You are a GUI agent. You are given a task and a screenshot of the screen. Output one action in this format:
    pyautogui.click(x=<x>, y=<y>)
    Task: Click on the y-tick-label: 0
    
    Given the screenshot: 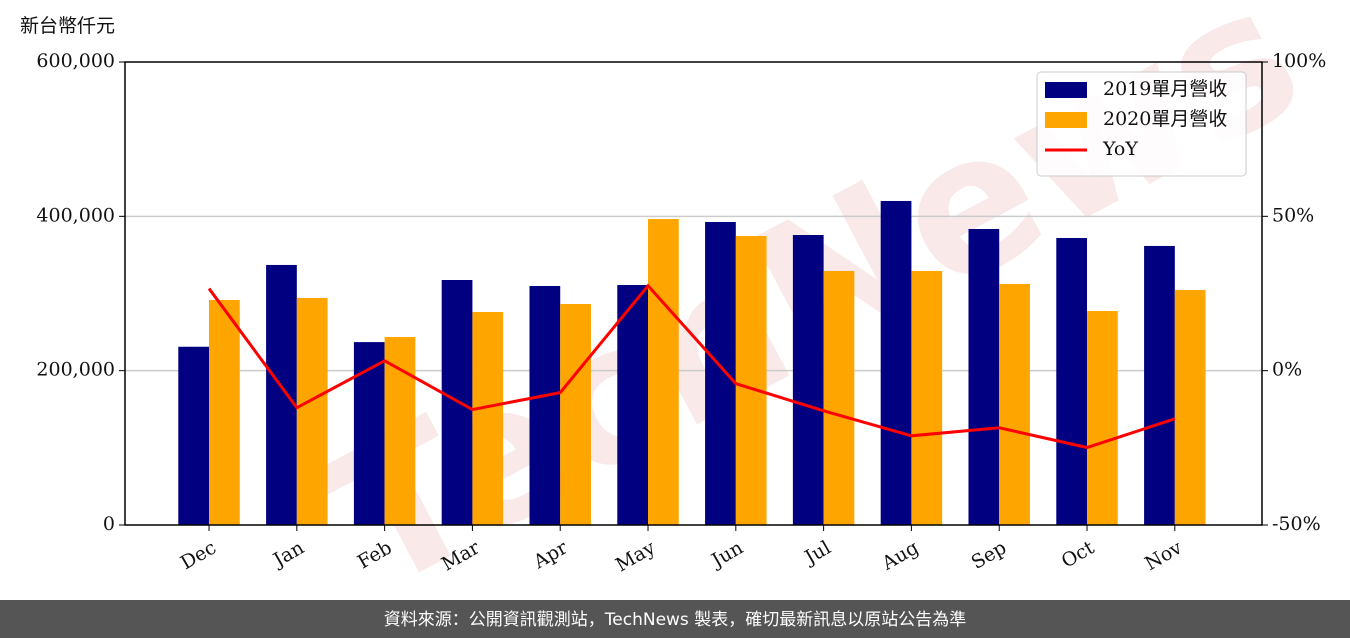 What is the action you would take?
    pyautogui.click(x=109, y=524)
    